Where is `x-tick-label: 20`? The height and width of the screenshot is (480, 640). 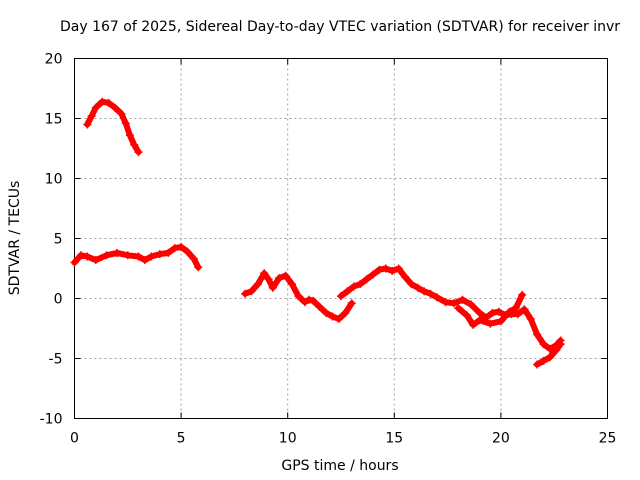 x-tick-label: 20 is located at coordinates (501, 439).